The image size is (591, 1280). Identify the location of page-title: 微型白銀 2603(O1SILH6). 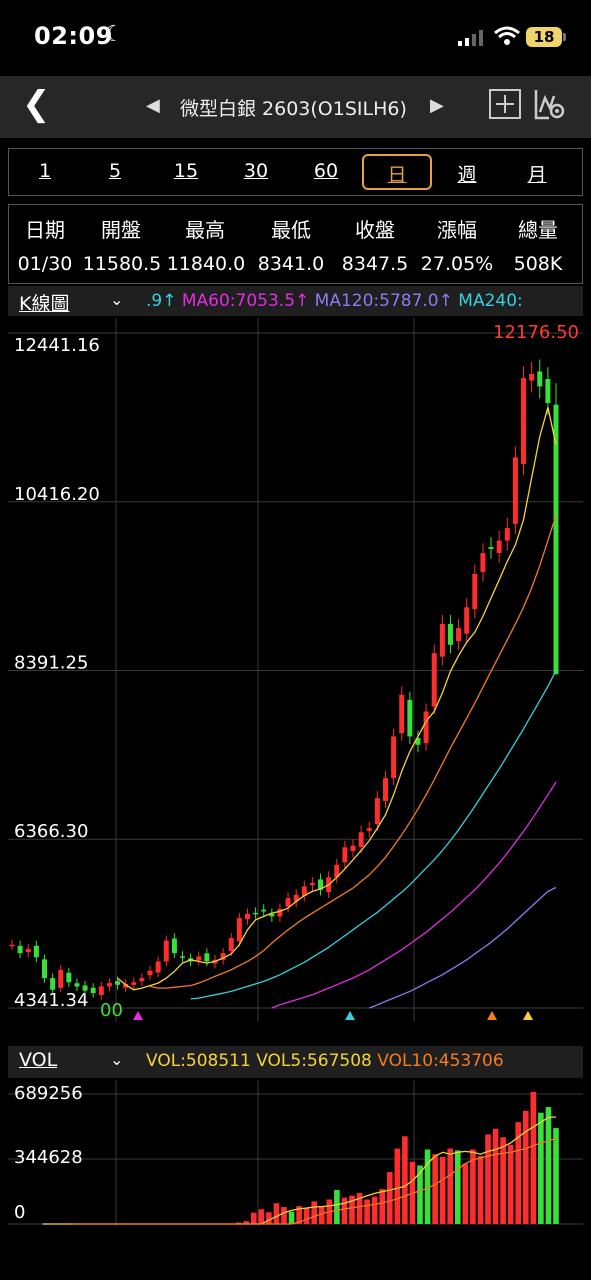
(293, 109).